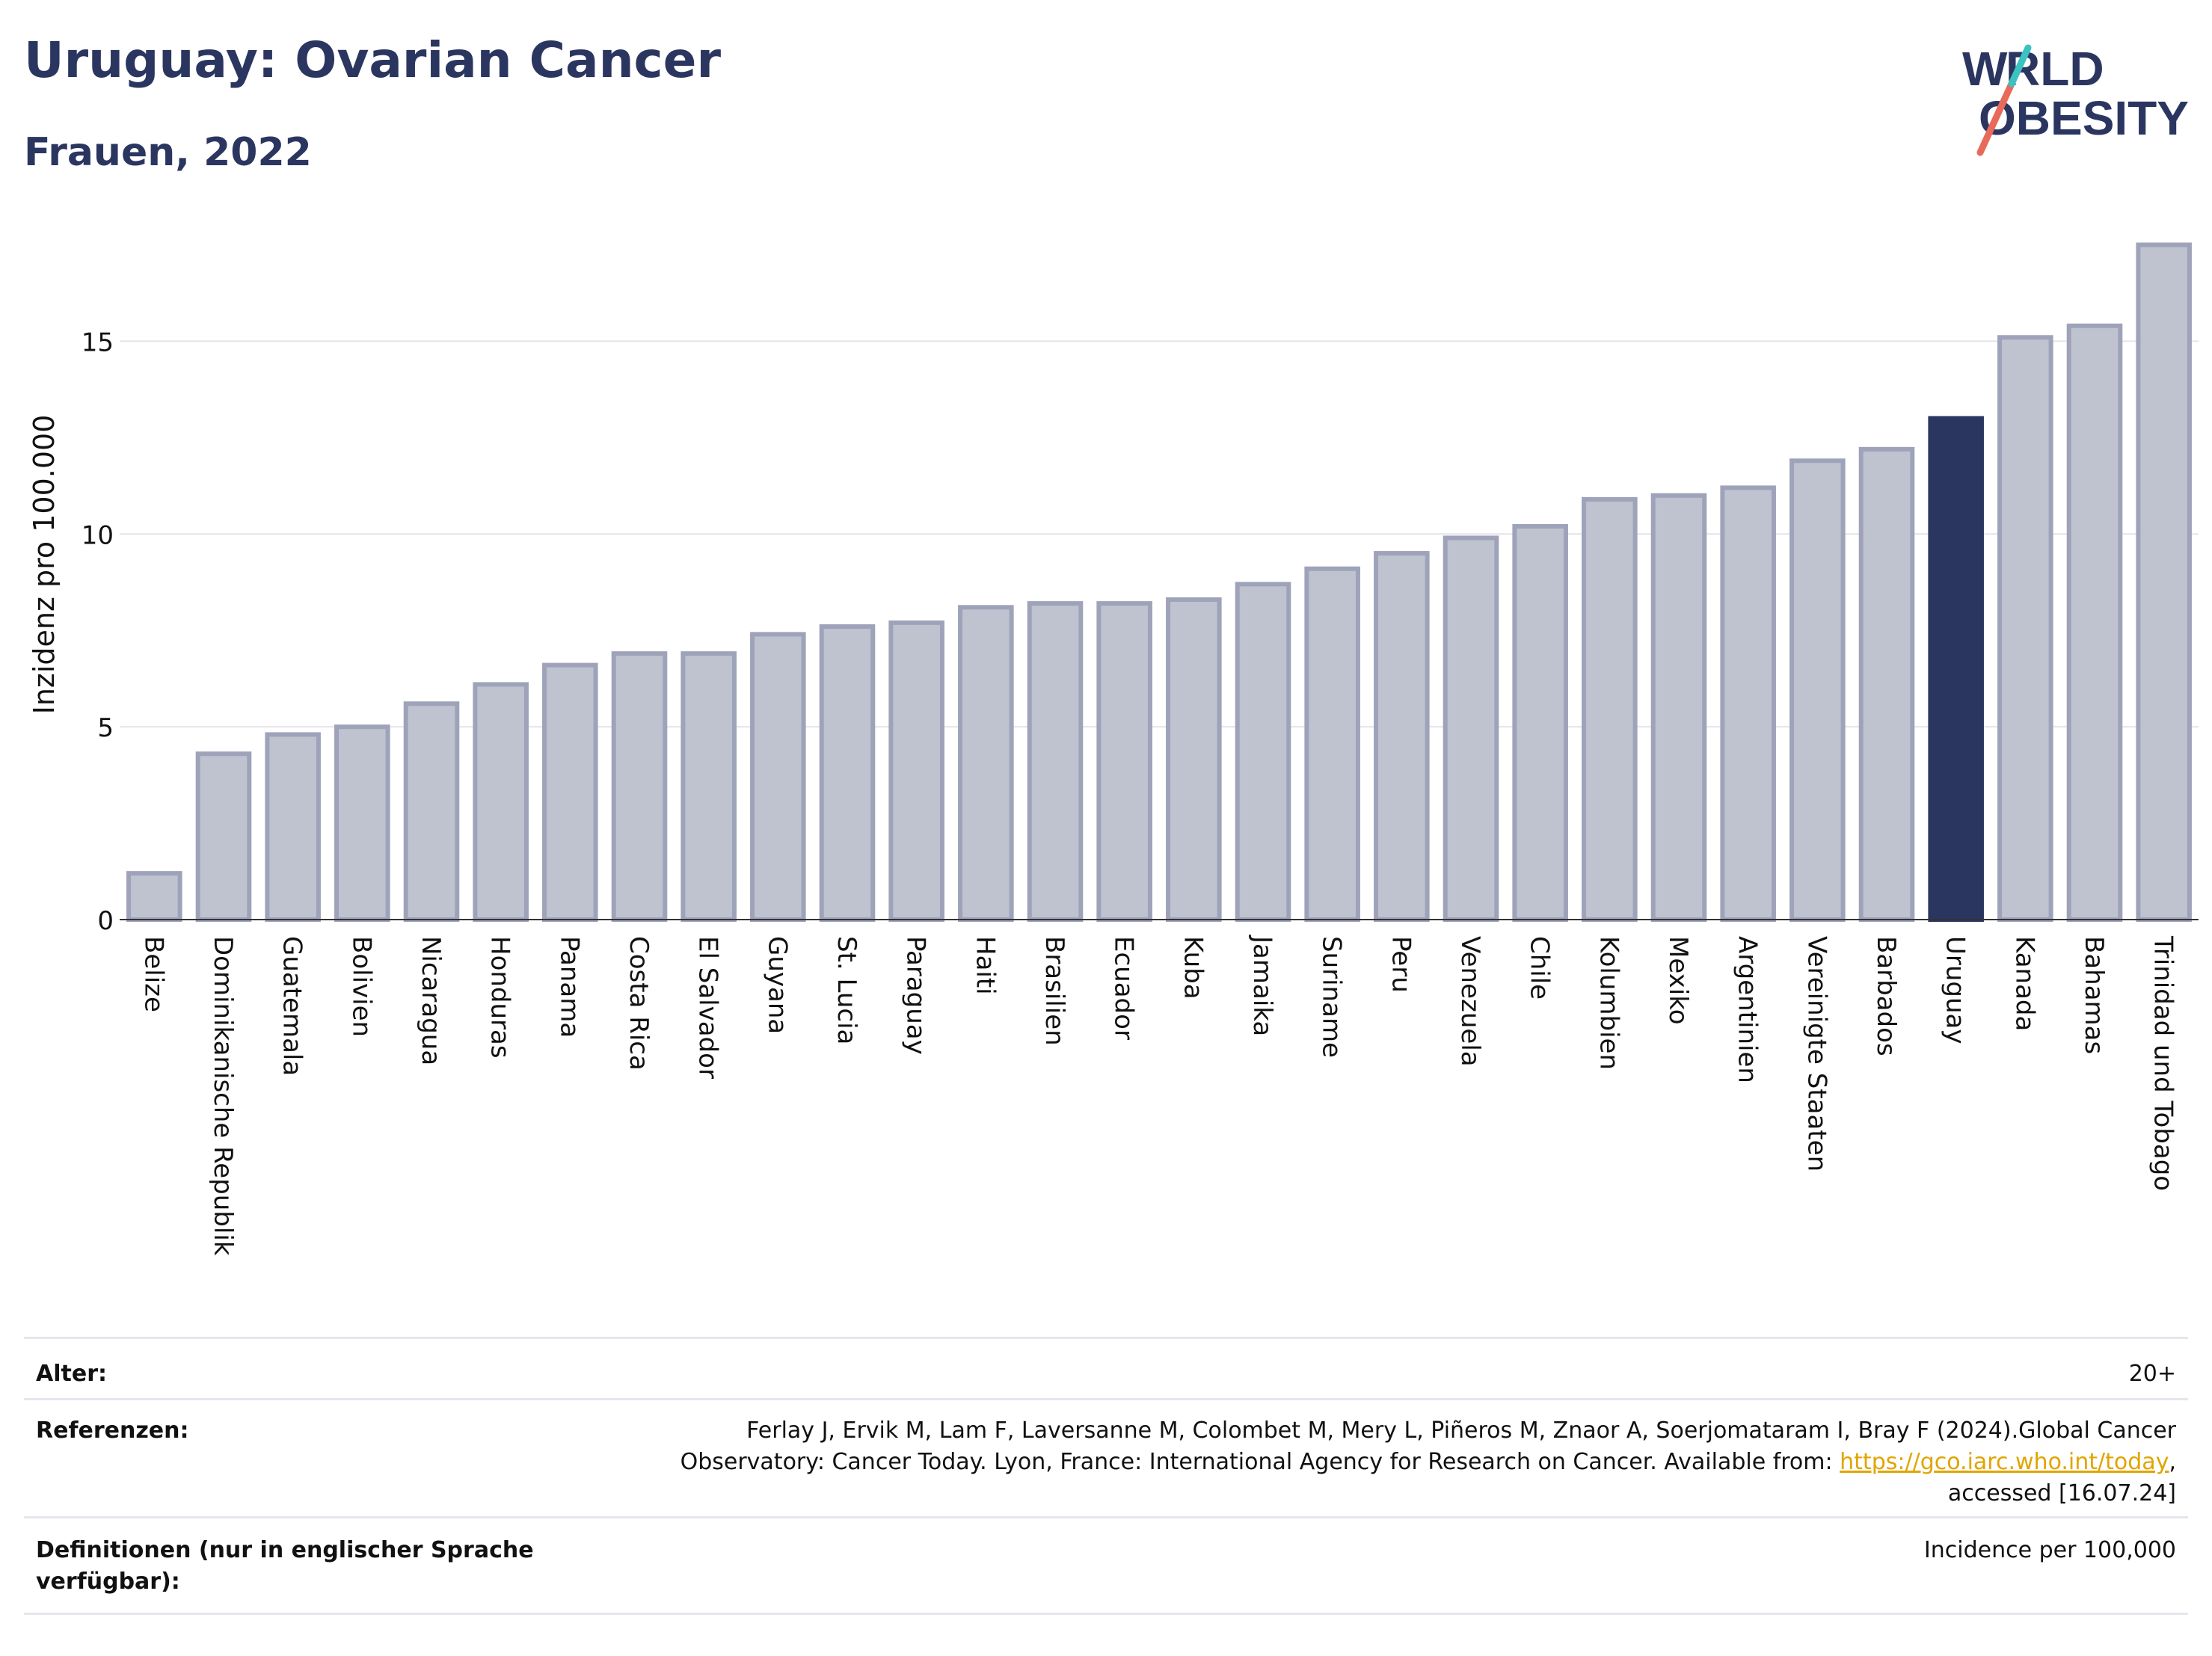 The image size is (2212, 1656). I want to click on svg-text: OBESITY, so click(2084, 118).